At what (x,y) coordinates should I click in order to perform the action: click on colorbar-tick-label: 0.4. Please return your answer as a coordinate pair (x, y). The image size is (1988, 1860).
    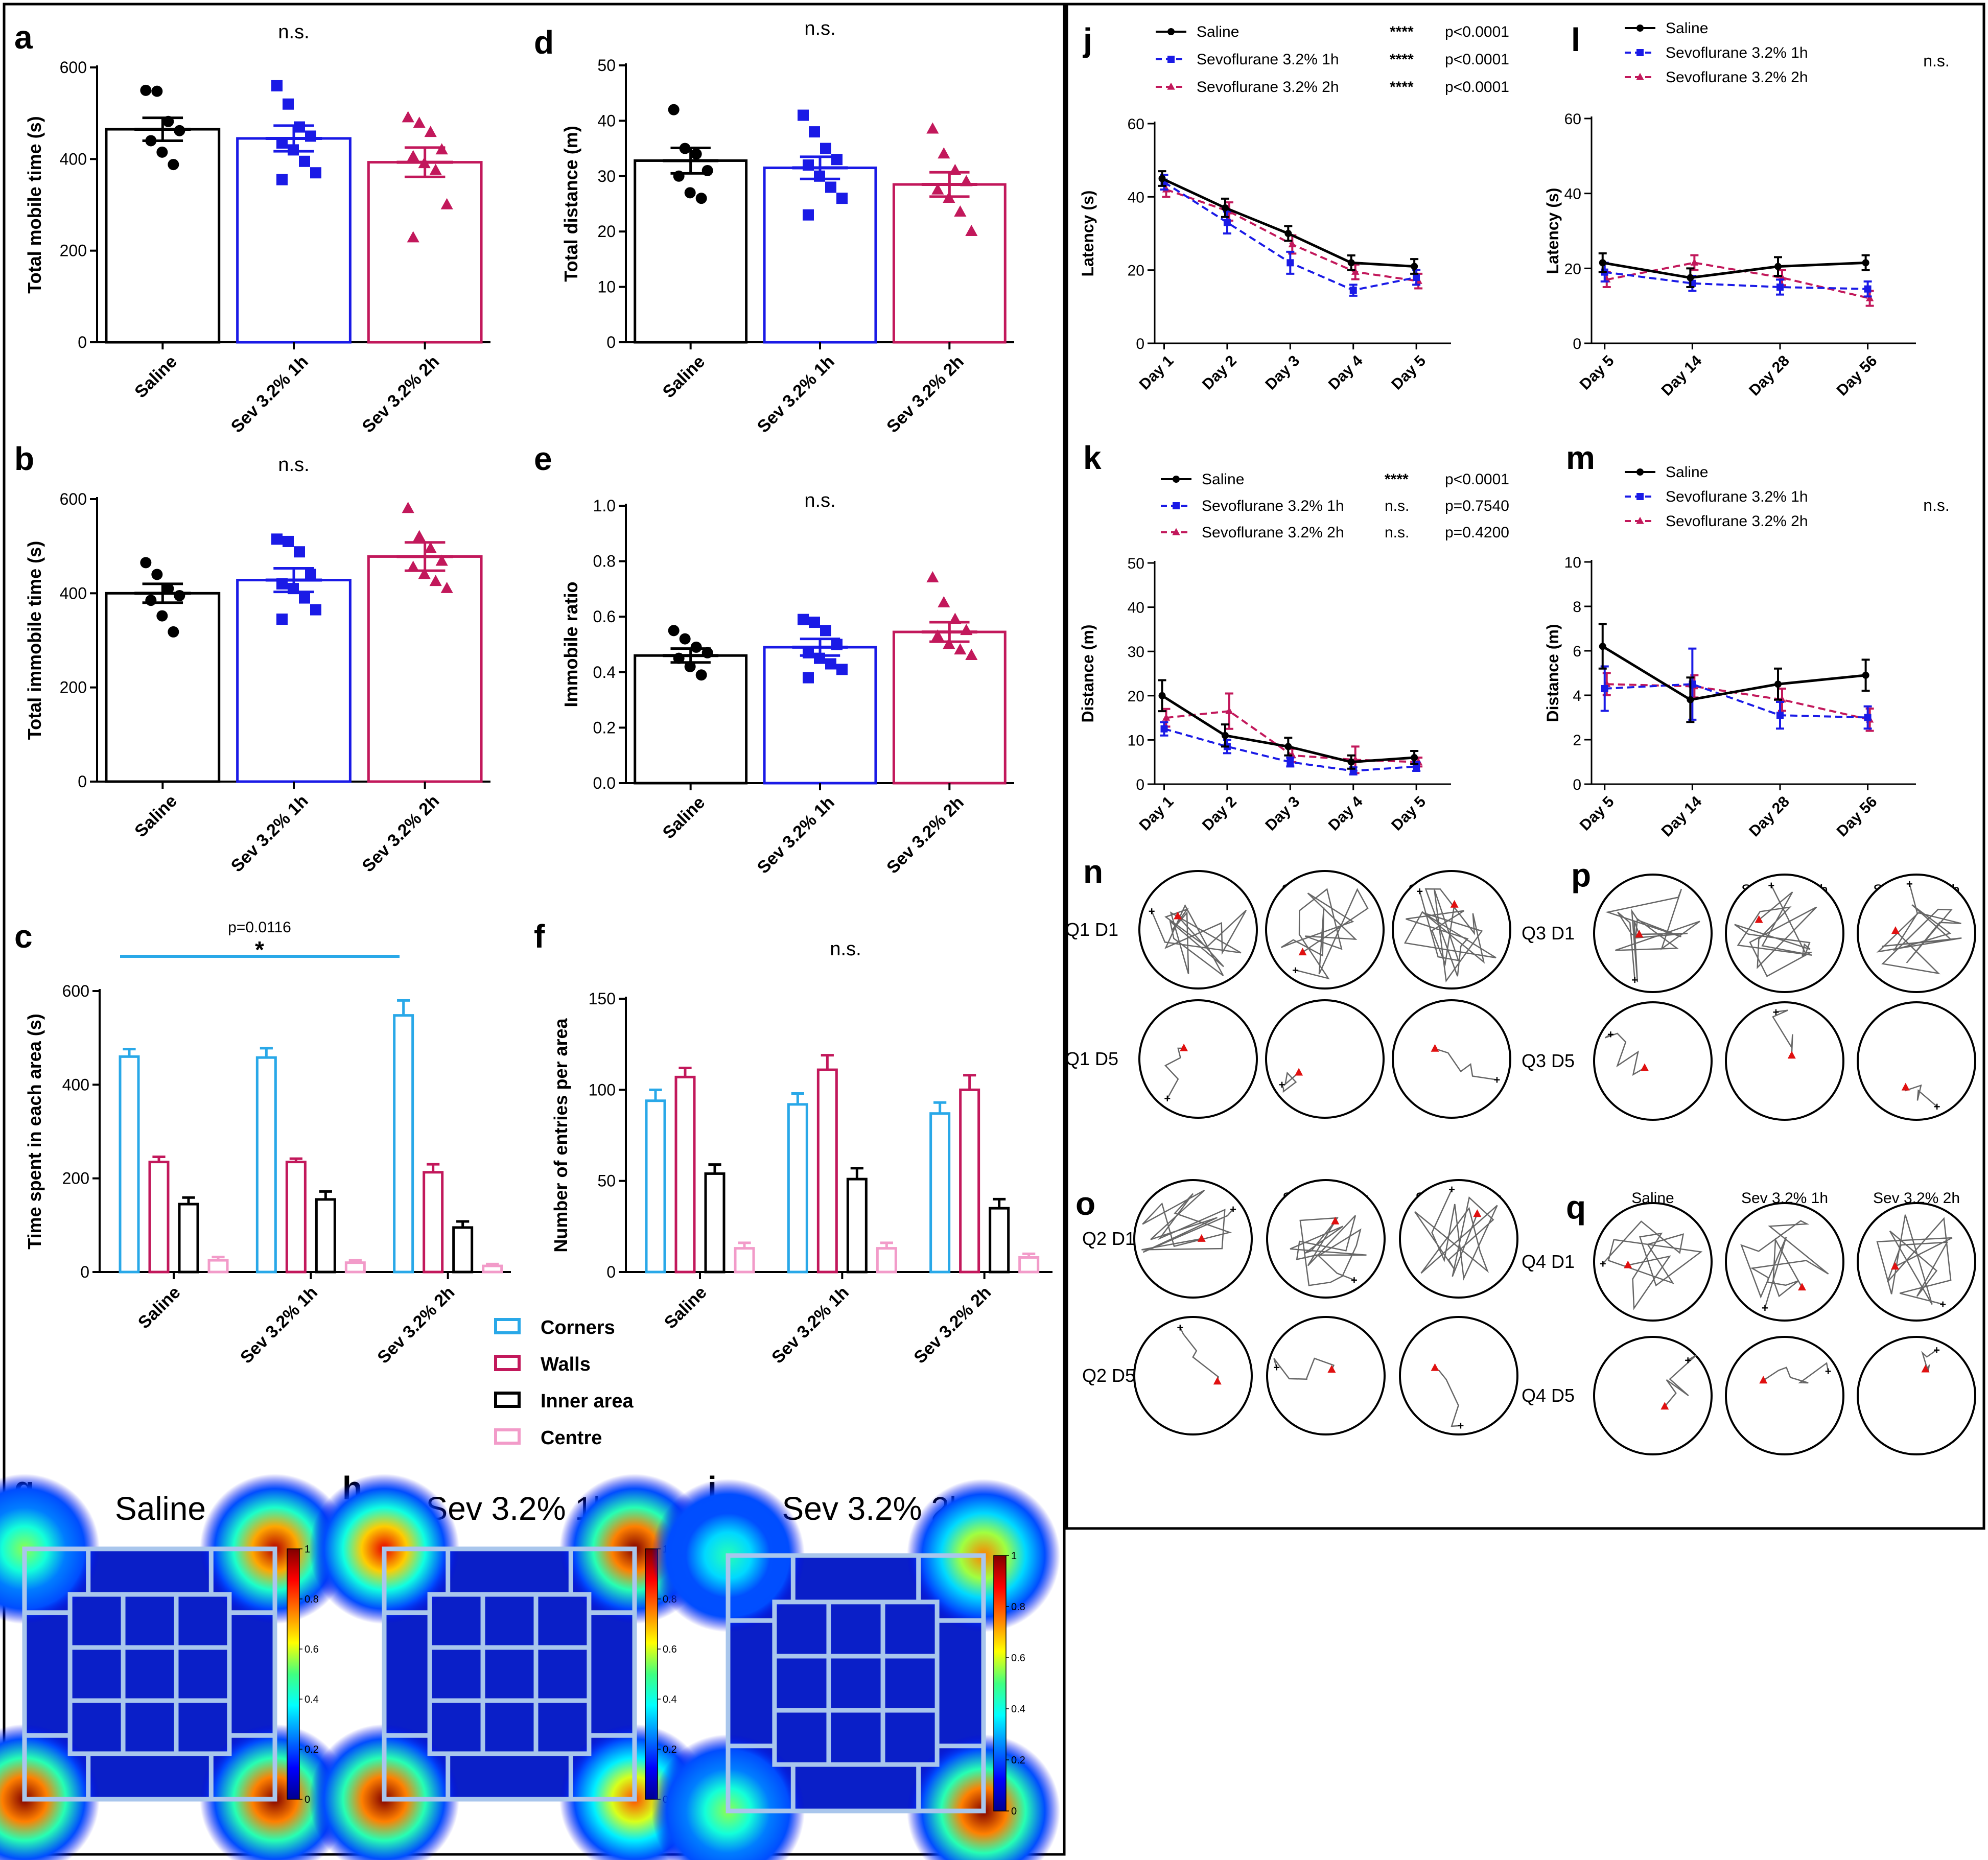
    Looking at the image, I should click on (312, 1699).